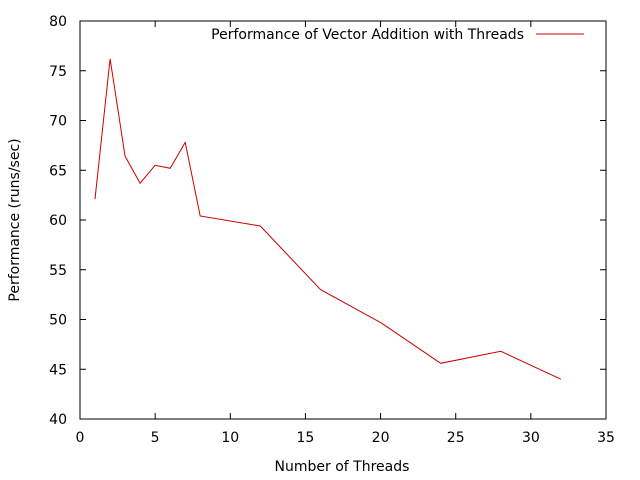 The image size is (640, 480). Describe the element at coordinates (456, 438) in the screenshot. I see `x-tick-label: 25` at that location.